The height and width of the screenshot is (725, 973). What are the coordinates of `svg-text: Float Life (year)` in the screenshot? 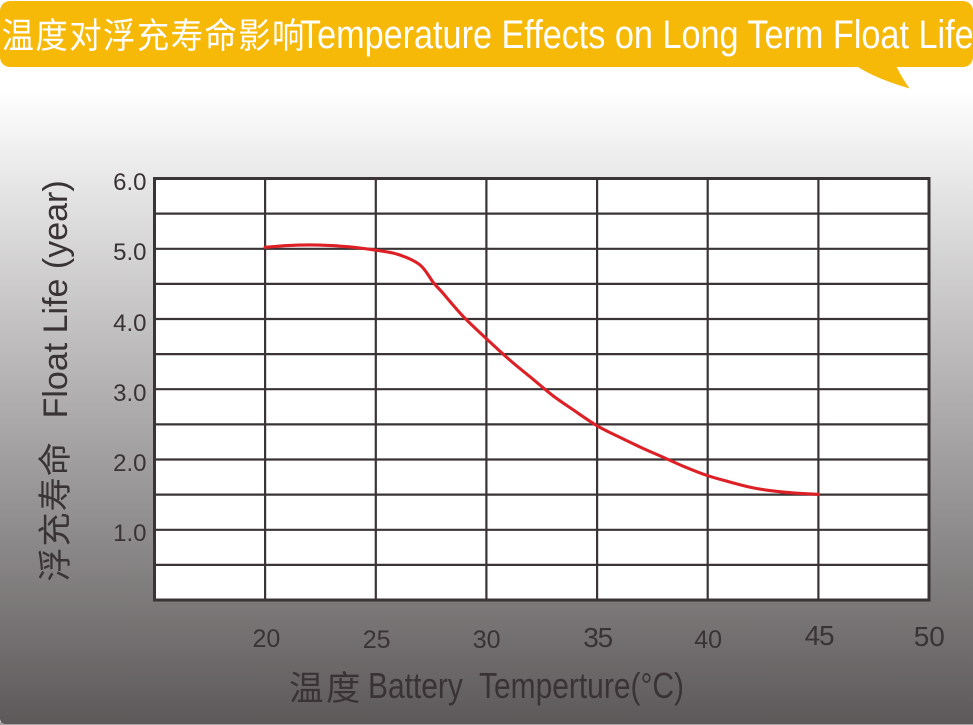 It's located at (56, 299).